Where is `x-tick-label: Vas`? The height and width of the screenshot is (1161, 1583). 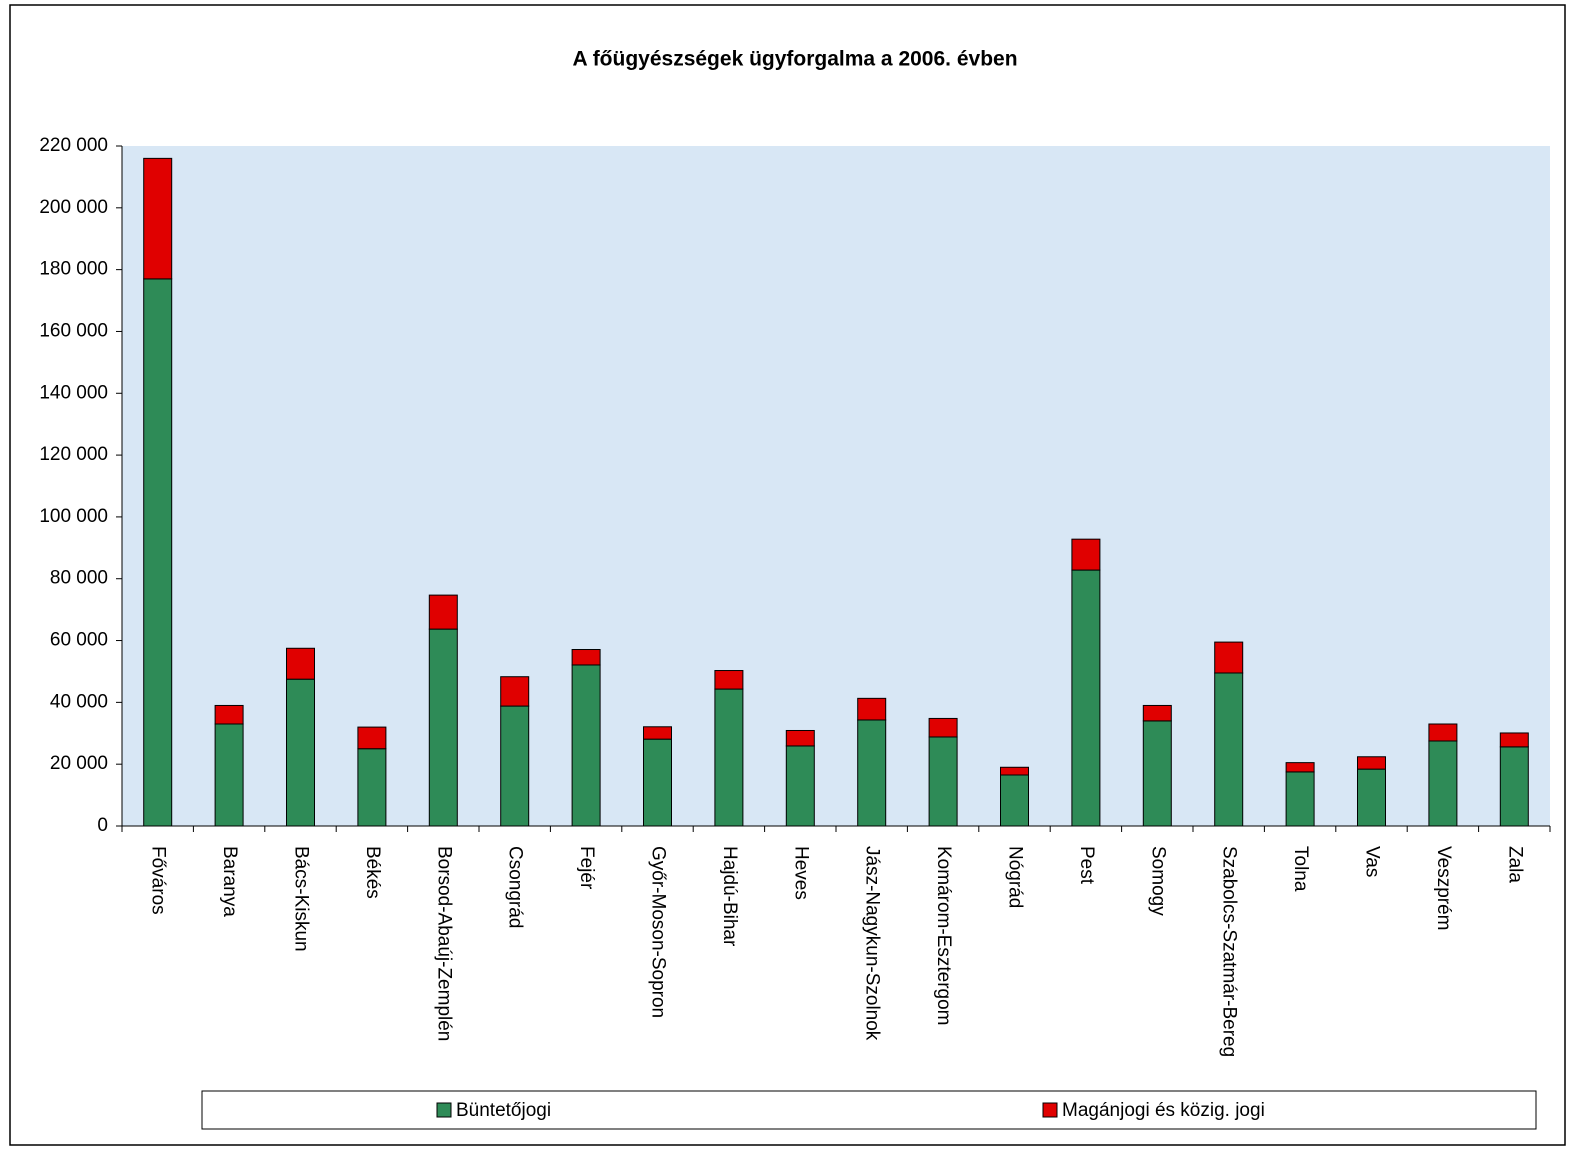
x-tick-label: Vas is located at coordinates (1371, 861).